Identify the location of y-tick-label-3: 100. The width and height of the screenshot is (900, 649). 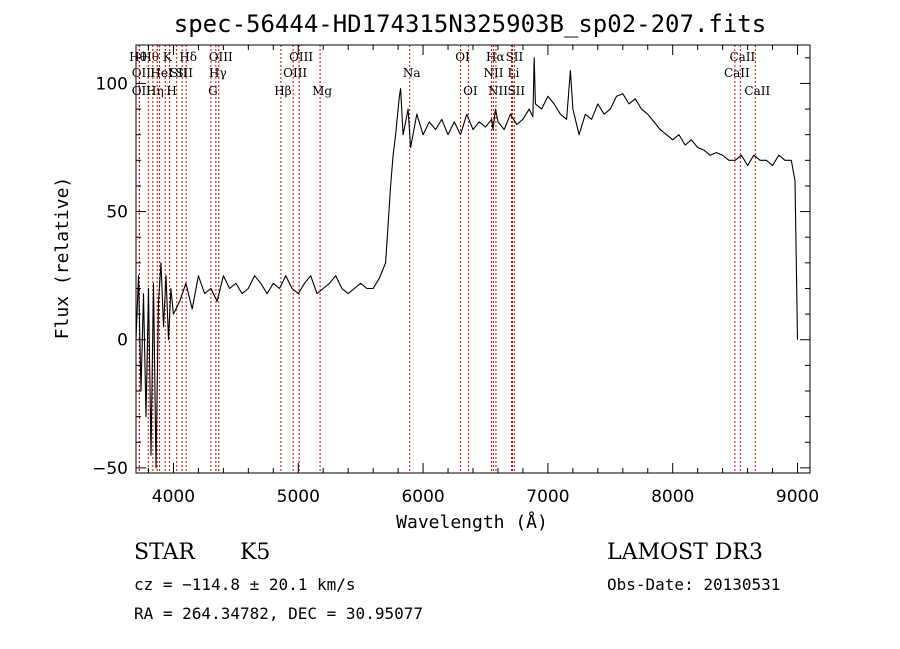
(112, 84).